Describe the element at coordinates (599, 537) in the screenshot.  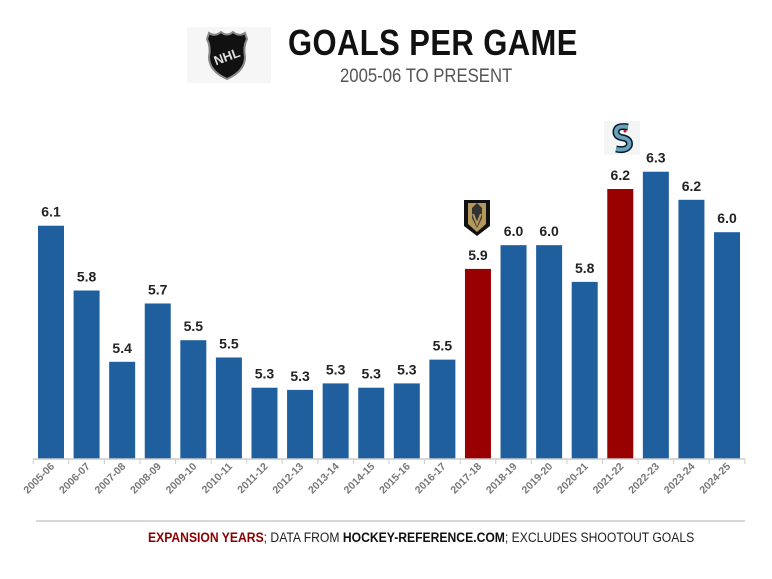
I see `footer-text-2: ; EXCLUDES SHOOTOUT GOALS` at that location.